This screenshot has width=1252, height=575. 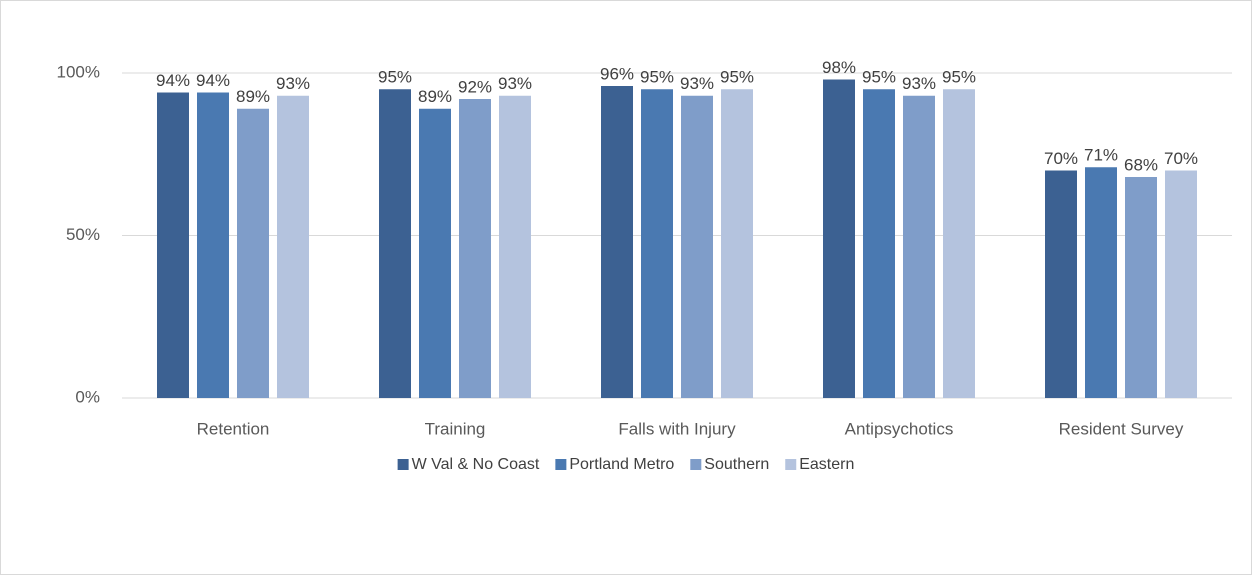 I want to click on legend-label: W Val & No Coast, so click(x=476, y=464).